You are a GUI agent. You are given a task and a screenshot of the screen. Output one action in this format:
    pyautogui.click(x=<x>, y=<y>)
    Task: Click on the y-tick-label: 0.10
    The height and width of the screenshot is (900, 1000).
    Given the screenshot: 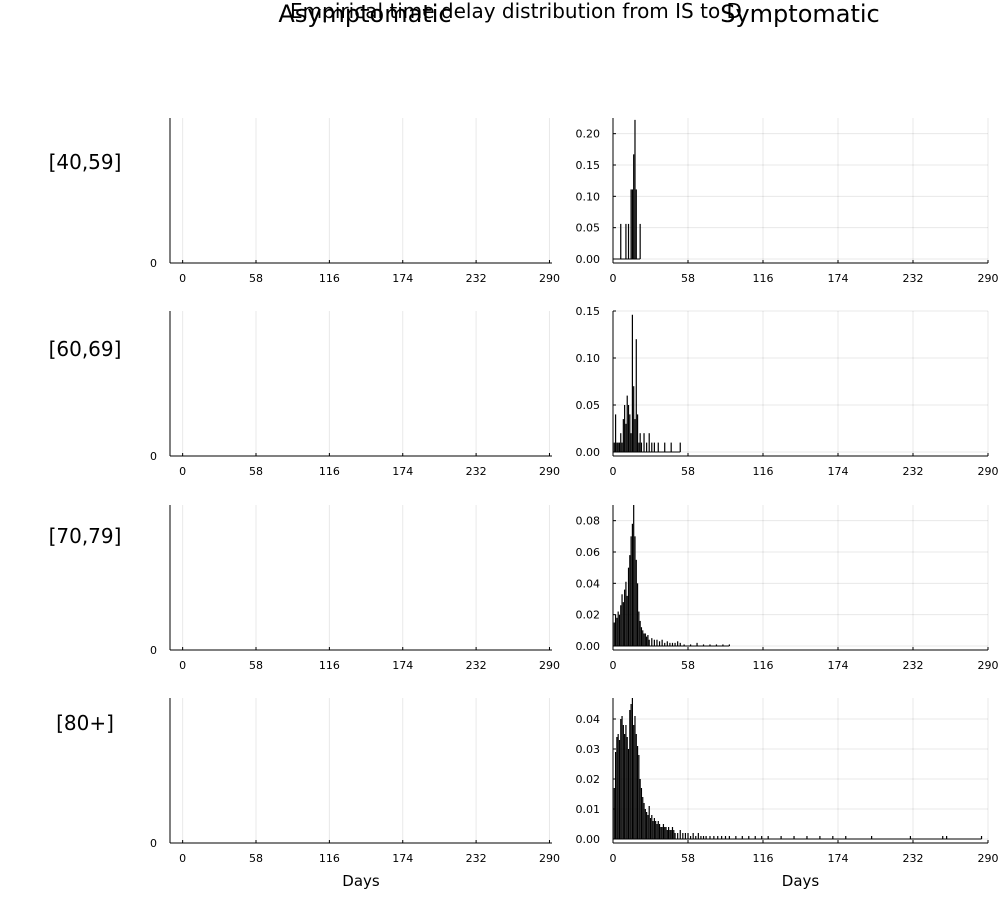 What is the action you would take?
    pyautogui.click(x=588, y=358)
    